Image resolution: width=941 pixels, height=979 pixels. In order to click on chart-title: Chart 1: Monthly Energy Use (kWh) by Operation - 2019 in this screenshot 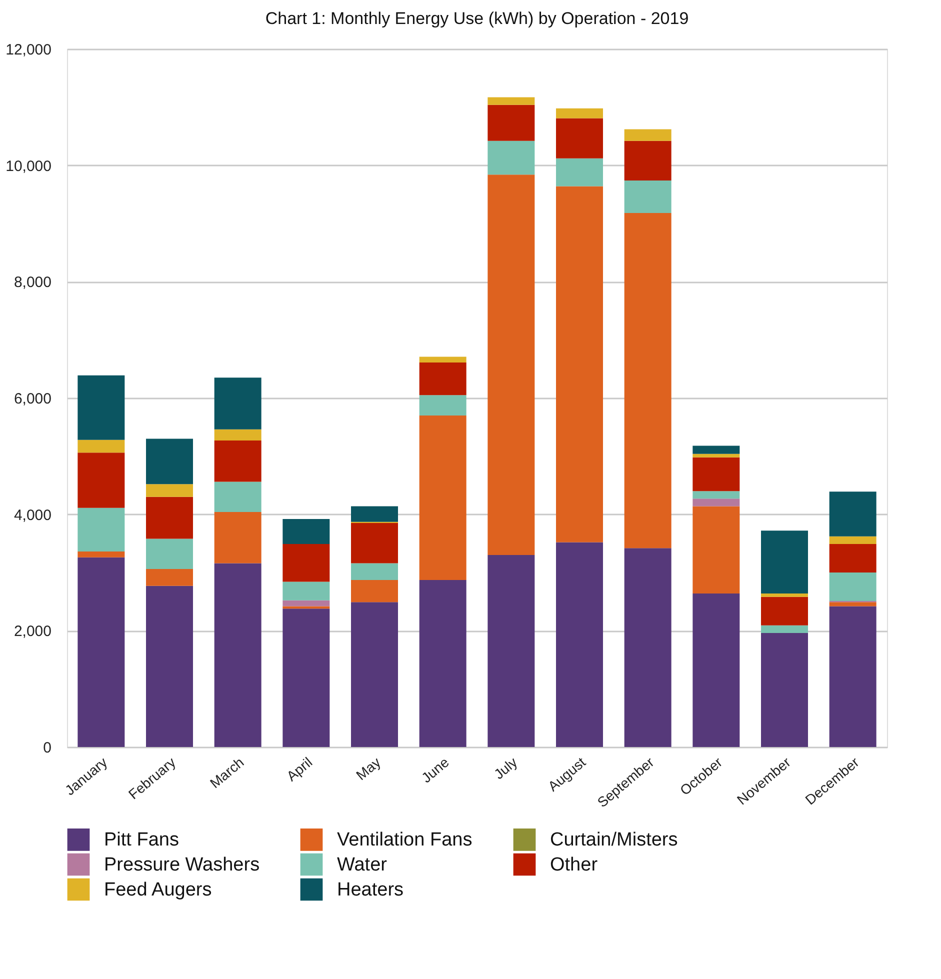, I will do `click(477, 18)`.